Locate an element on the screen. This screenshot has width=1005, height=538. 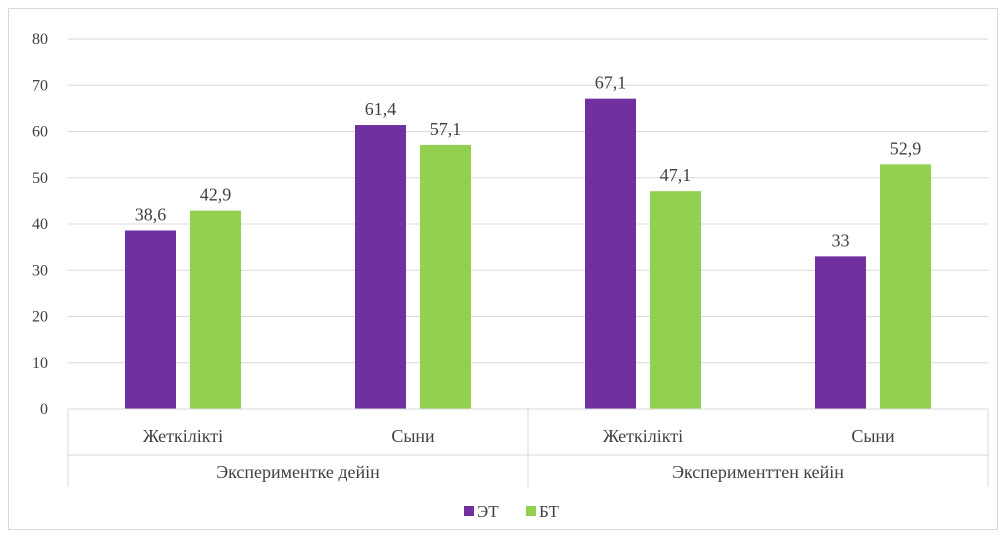
data-label: 57,1 is located at coordinates (446, 129).